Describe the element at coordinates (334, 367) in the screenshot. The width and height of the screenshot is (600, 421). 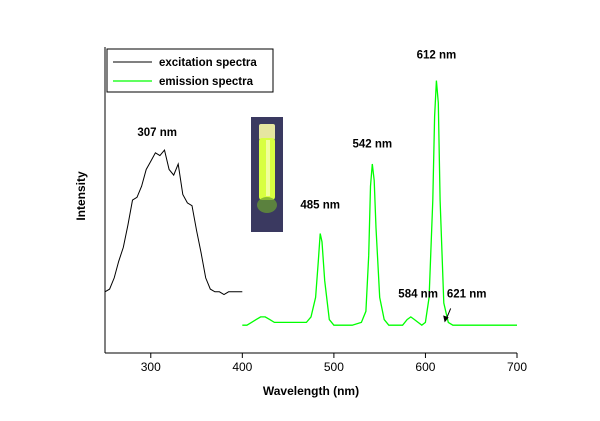
I see `x-tick-label: 500` at that location.